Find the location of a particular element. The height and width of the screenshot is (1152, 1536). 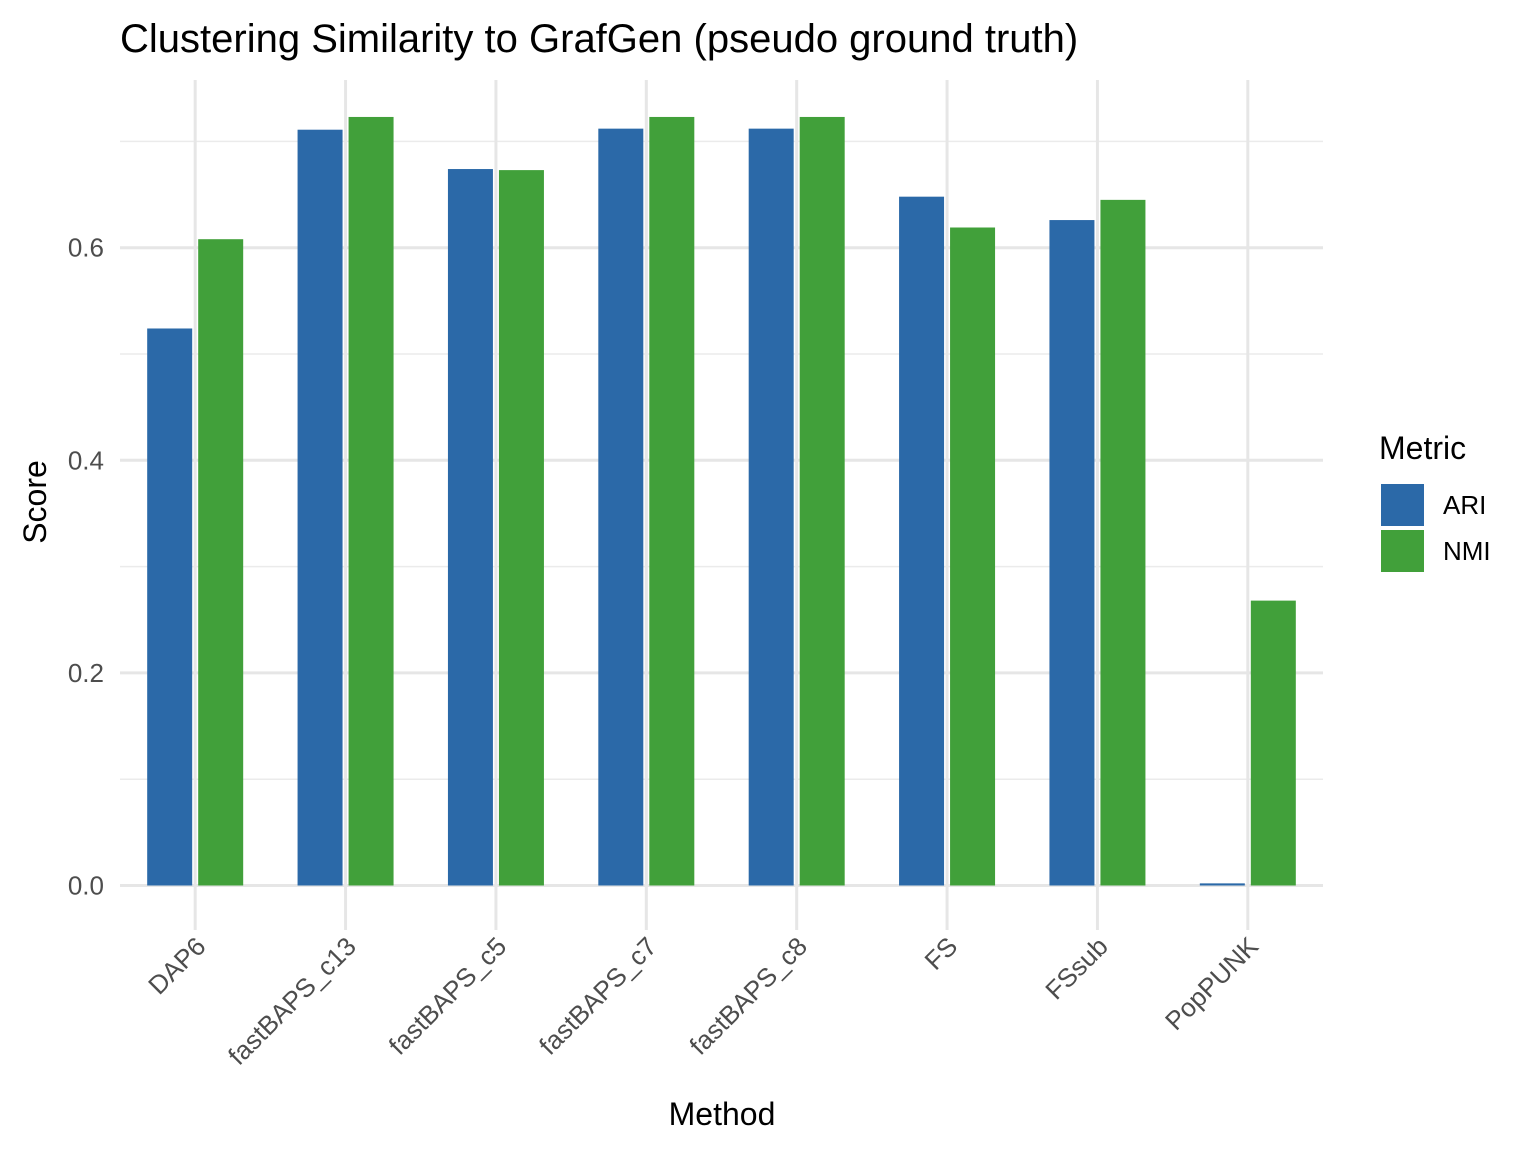

bar-nmi-dap6 is located at coordinates (221, 562).